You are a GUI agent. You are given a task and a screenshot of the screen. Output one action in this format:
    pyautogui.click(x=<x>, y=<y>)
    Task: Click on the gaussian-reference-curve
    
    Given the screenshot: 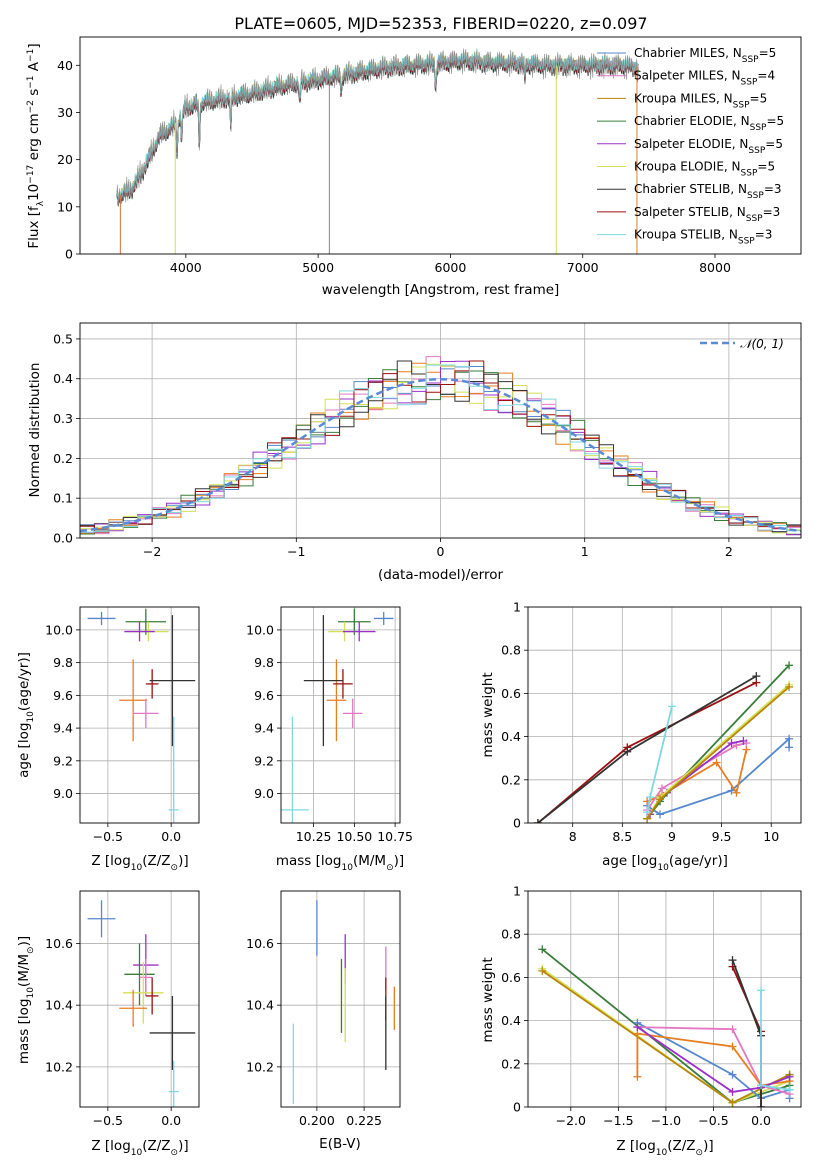 What is the action you would take?
    pyautogui.click(x=440, y=455)
    